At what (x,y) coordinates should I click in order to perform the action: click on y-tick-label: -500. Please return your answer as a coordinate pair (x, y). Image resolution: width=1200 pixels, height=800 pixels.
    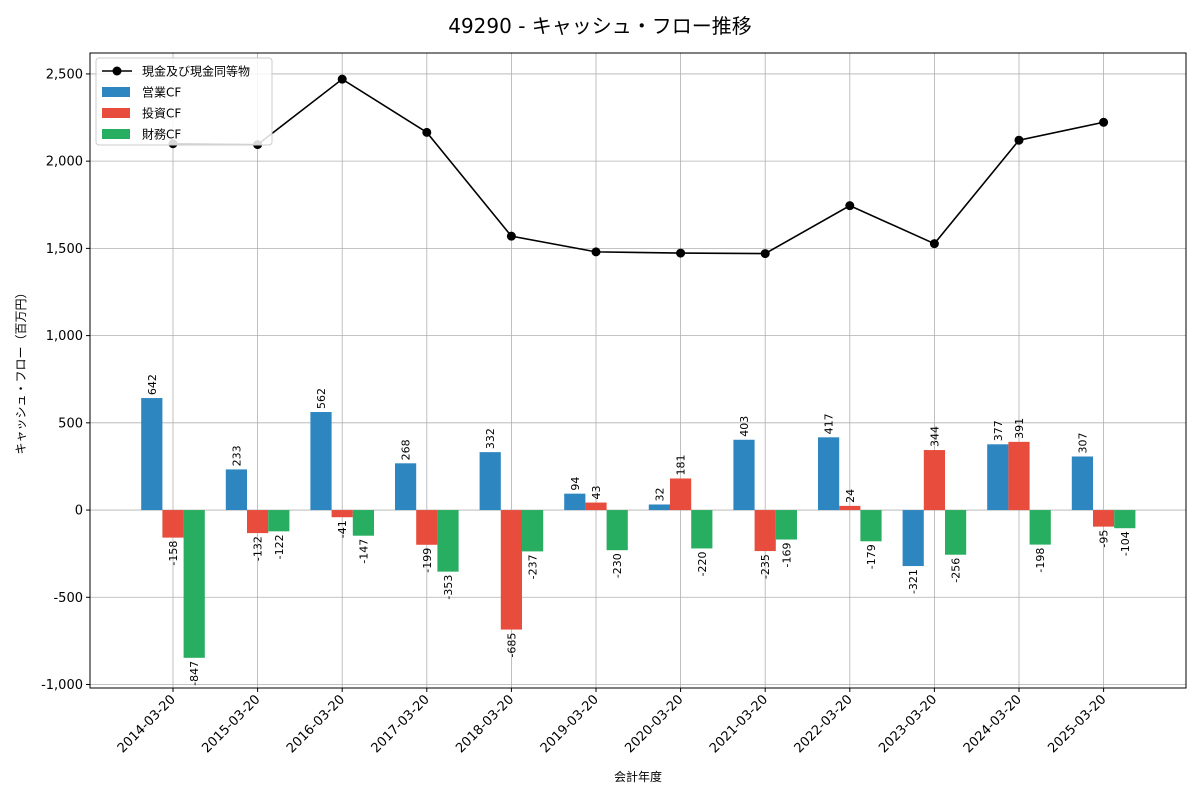
    Looking at the image, I should click on (68, 598).